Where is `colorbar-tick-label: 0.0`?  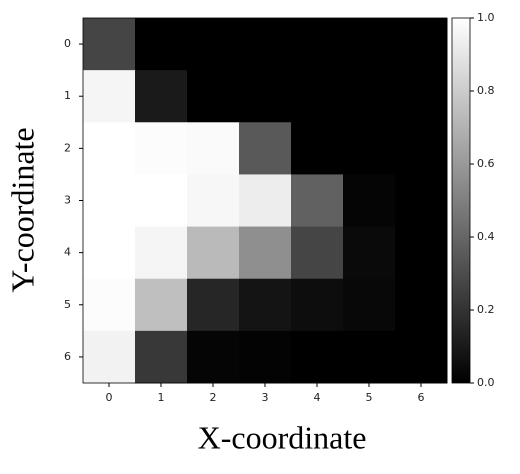 colorbar-tick-label: 0.0 is located at coordinates (486, 382).